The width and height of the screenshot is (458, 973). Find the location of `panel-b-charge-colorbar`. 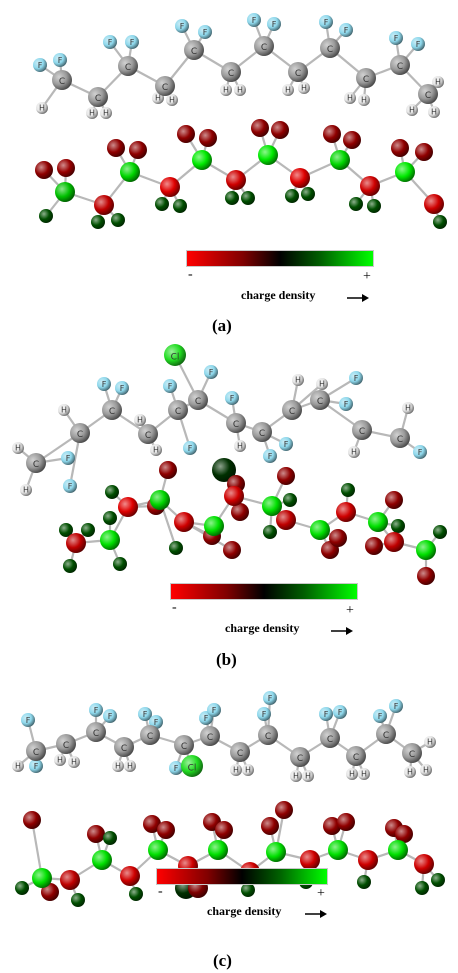

panel-b-charge-colorbar is located at coordinates (264, 591).